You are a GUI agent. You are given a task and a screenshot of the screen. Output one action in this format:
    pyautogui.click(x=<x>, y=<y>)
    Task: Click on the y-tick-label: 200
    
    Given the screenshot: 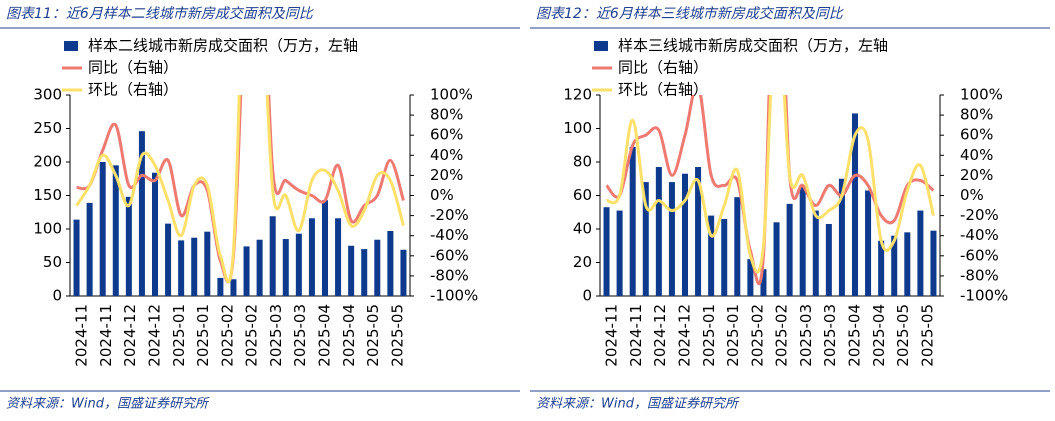 What is the action you would take?
    pyautogui.click(x=47, y=162)
    